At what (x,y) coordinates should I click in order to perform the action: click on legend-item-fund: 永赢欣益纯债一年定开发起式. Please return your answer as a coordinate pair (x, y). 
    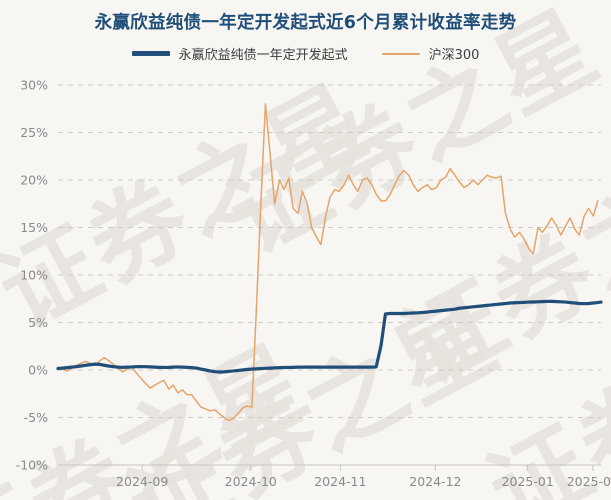
    Looking at the image, I should click on (239, 53).